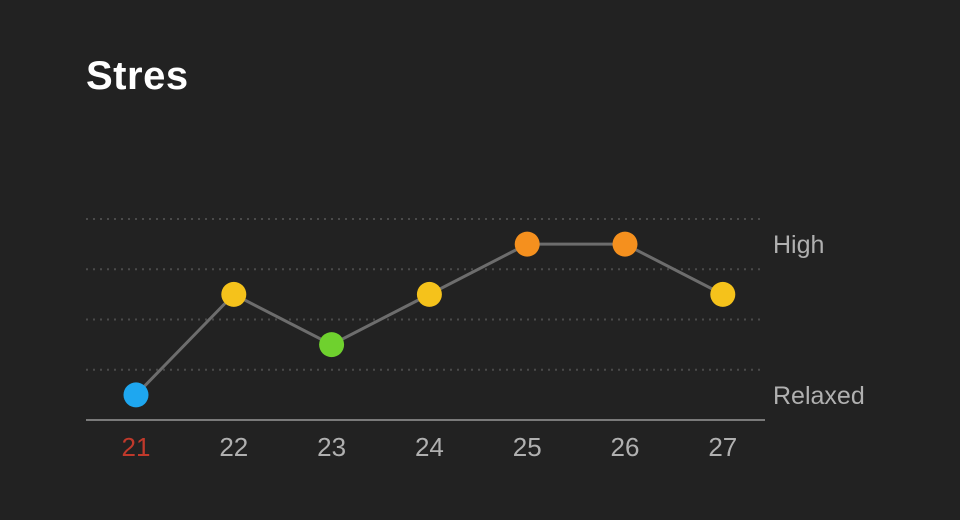  What do you see at coordinates (722, 447) in the screenshot?
I see `x-tick-label: 27` at bounding box center [722, 447].